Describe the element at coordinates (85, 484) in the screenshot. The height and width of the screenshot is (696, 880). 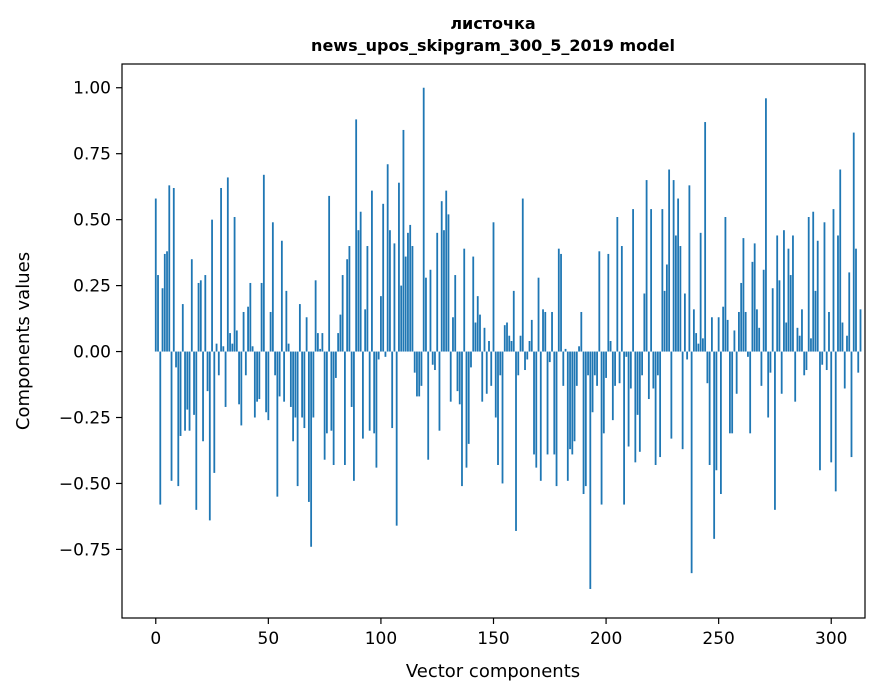
I see `y-tick-label: −0.50` at that location.